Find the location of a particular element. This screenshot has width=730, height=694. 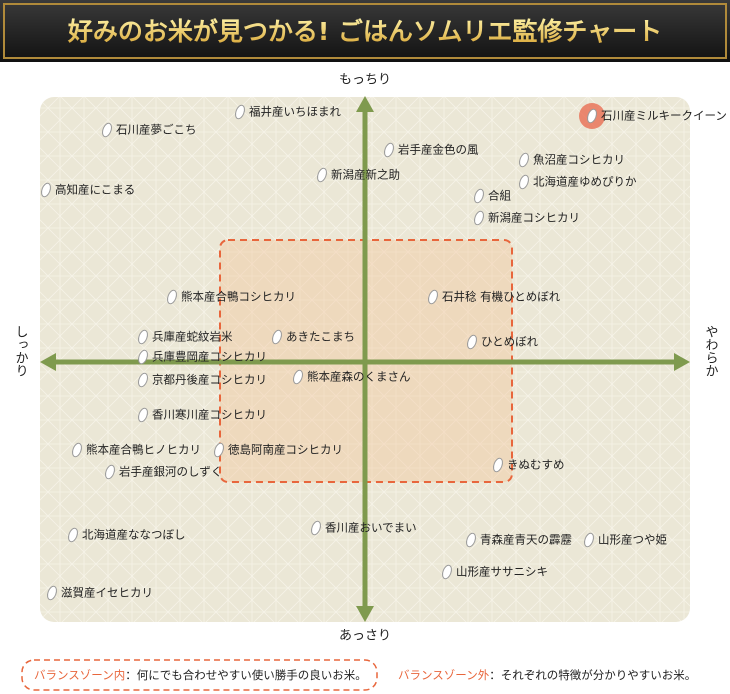

rice-item: 石川産夢ごこち is located at coordinates (149, 130).